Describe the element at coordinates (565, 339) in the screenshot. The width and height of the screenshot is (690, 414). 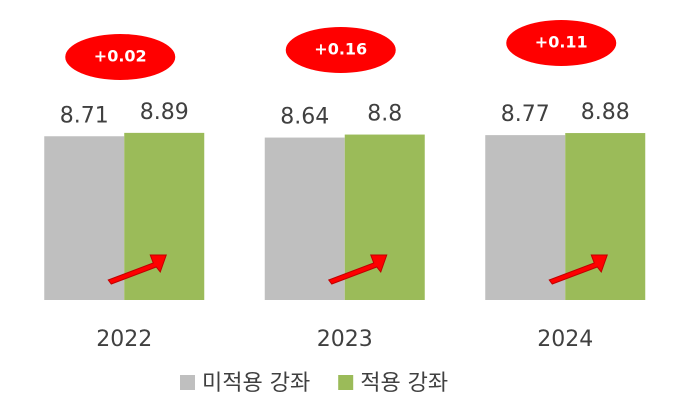
I see `x-tick-label: 2024` at that location.